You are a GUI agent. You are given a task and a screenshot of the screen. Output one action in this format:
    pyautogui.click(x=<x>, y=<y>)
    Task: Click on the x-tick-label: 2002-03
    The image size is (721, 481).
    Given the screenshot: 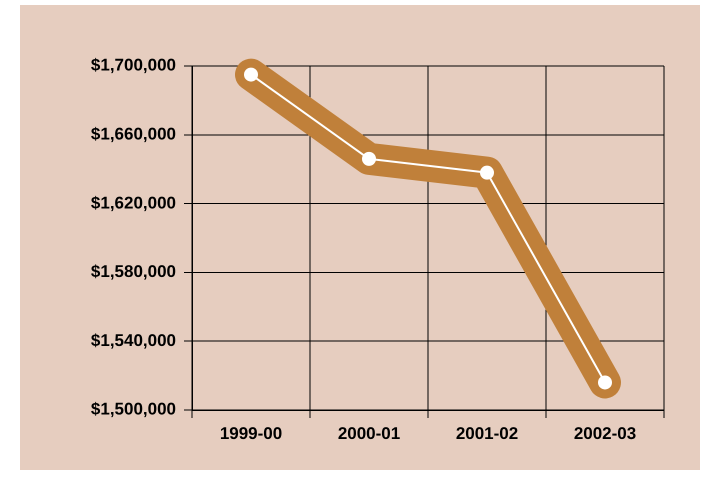 What is the action you would take?
    pyautogui.click(x=605, y=433)
    